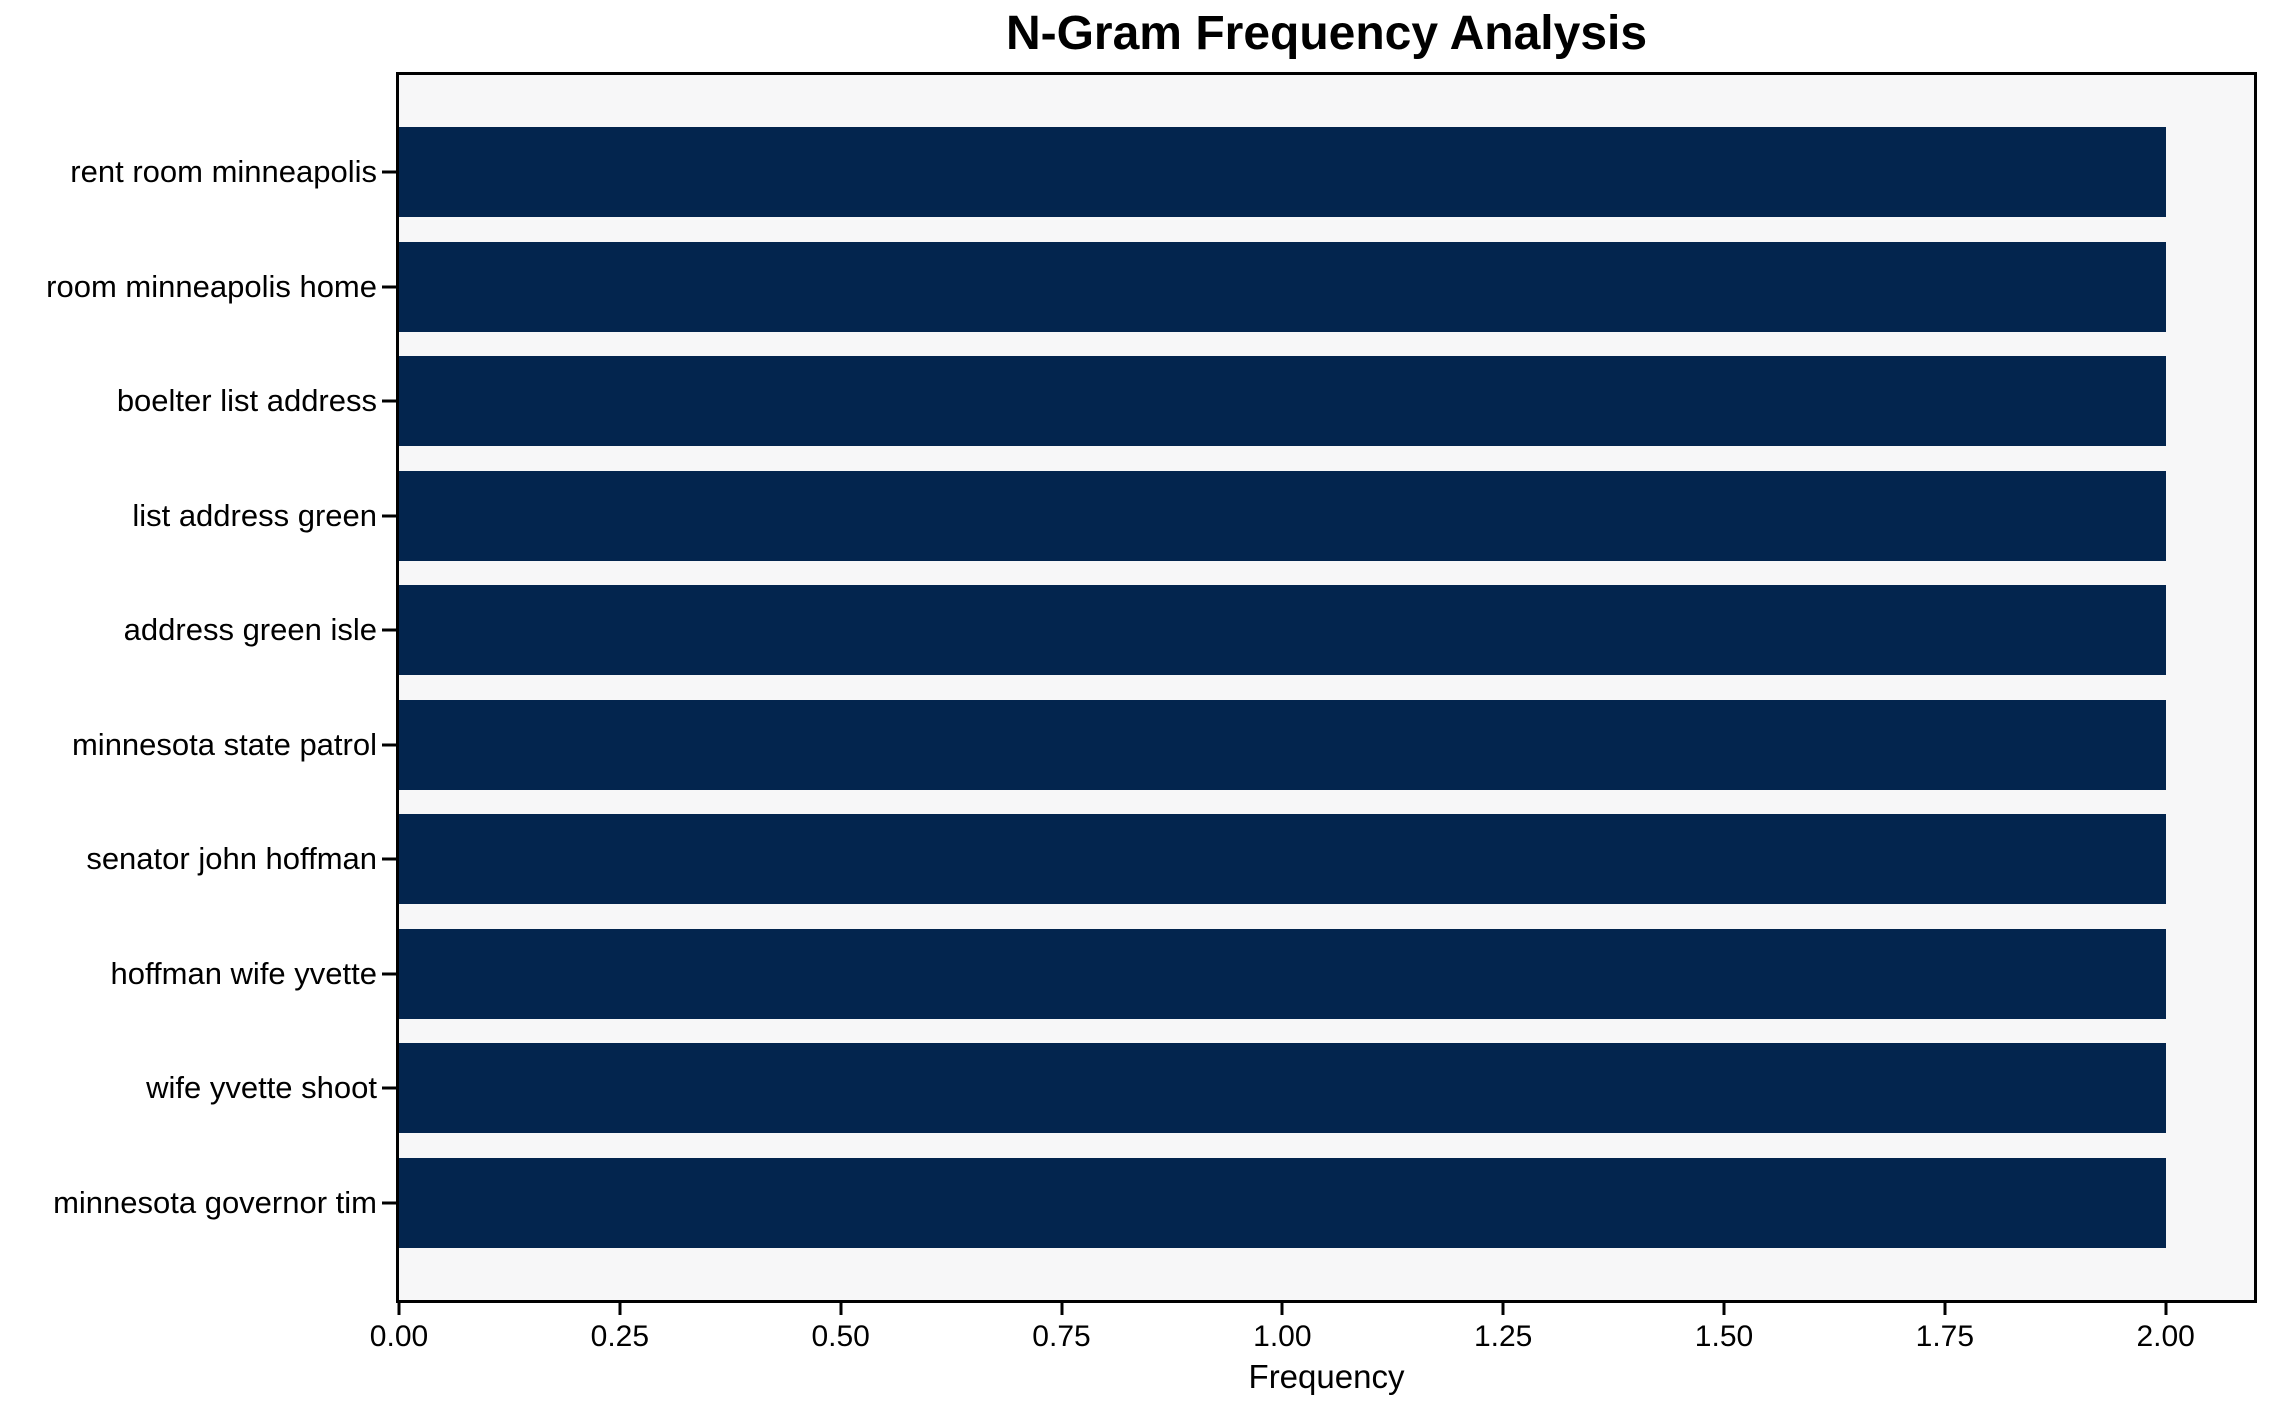 This screenshot has height=1414, width=2275. I want to click on y-tick-label: hoffman wife yvette, so click(243, 973).